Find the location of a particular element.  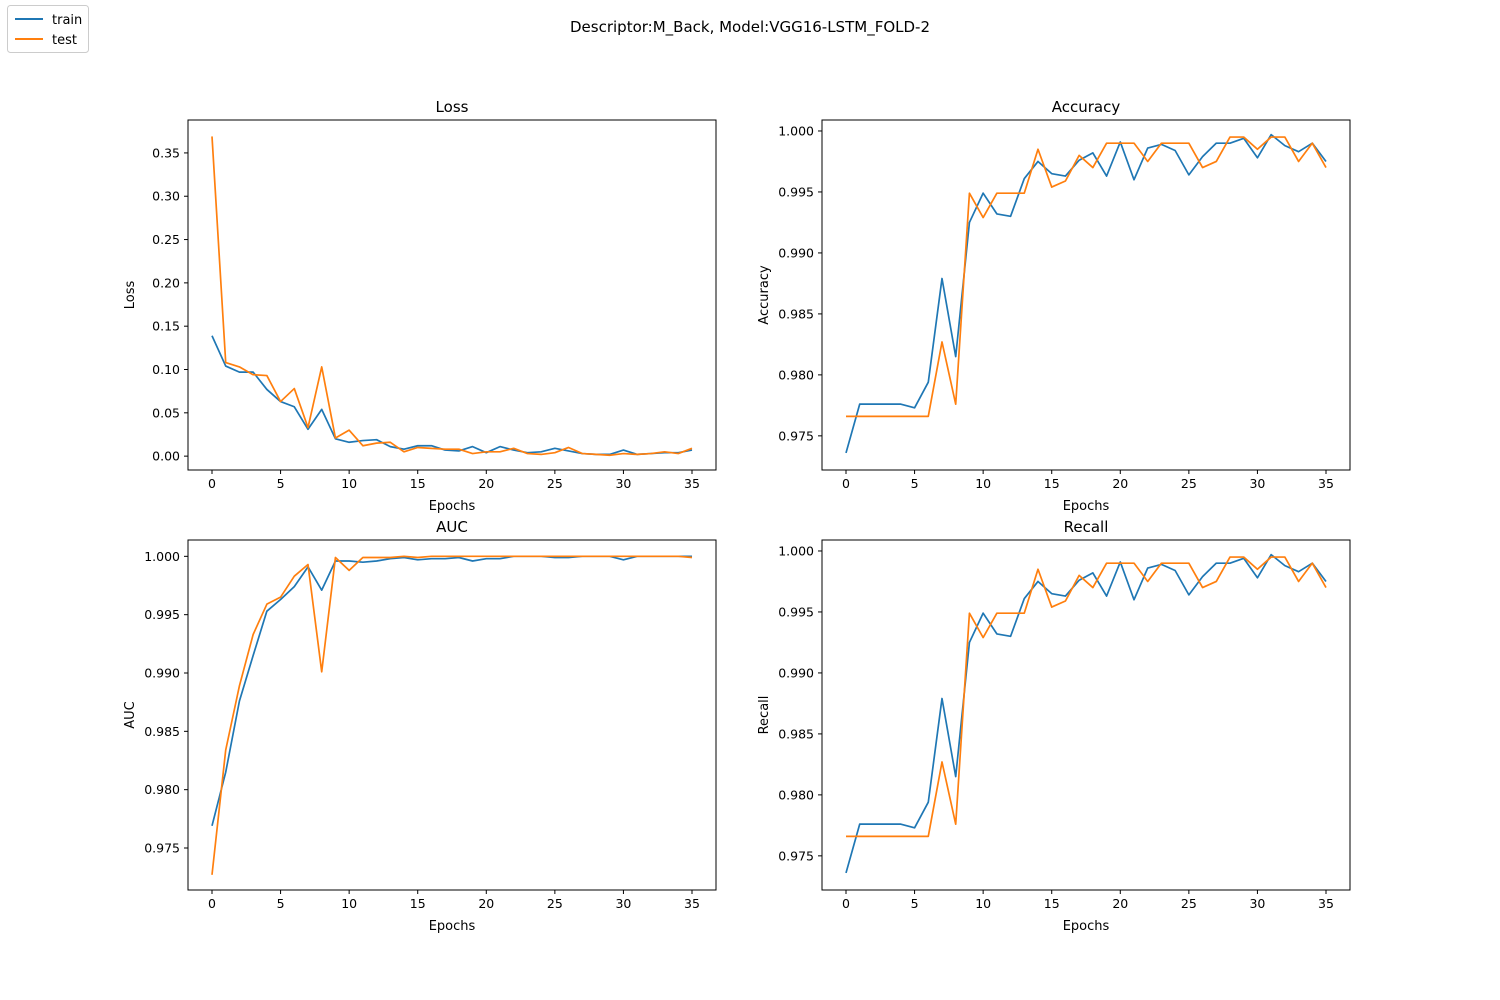

loss-xtick-label: 15 is located at coordinates (418, 483).